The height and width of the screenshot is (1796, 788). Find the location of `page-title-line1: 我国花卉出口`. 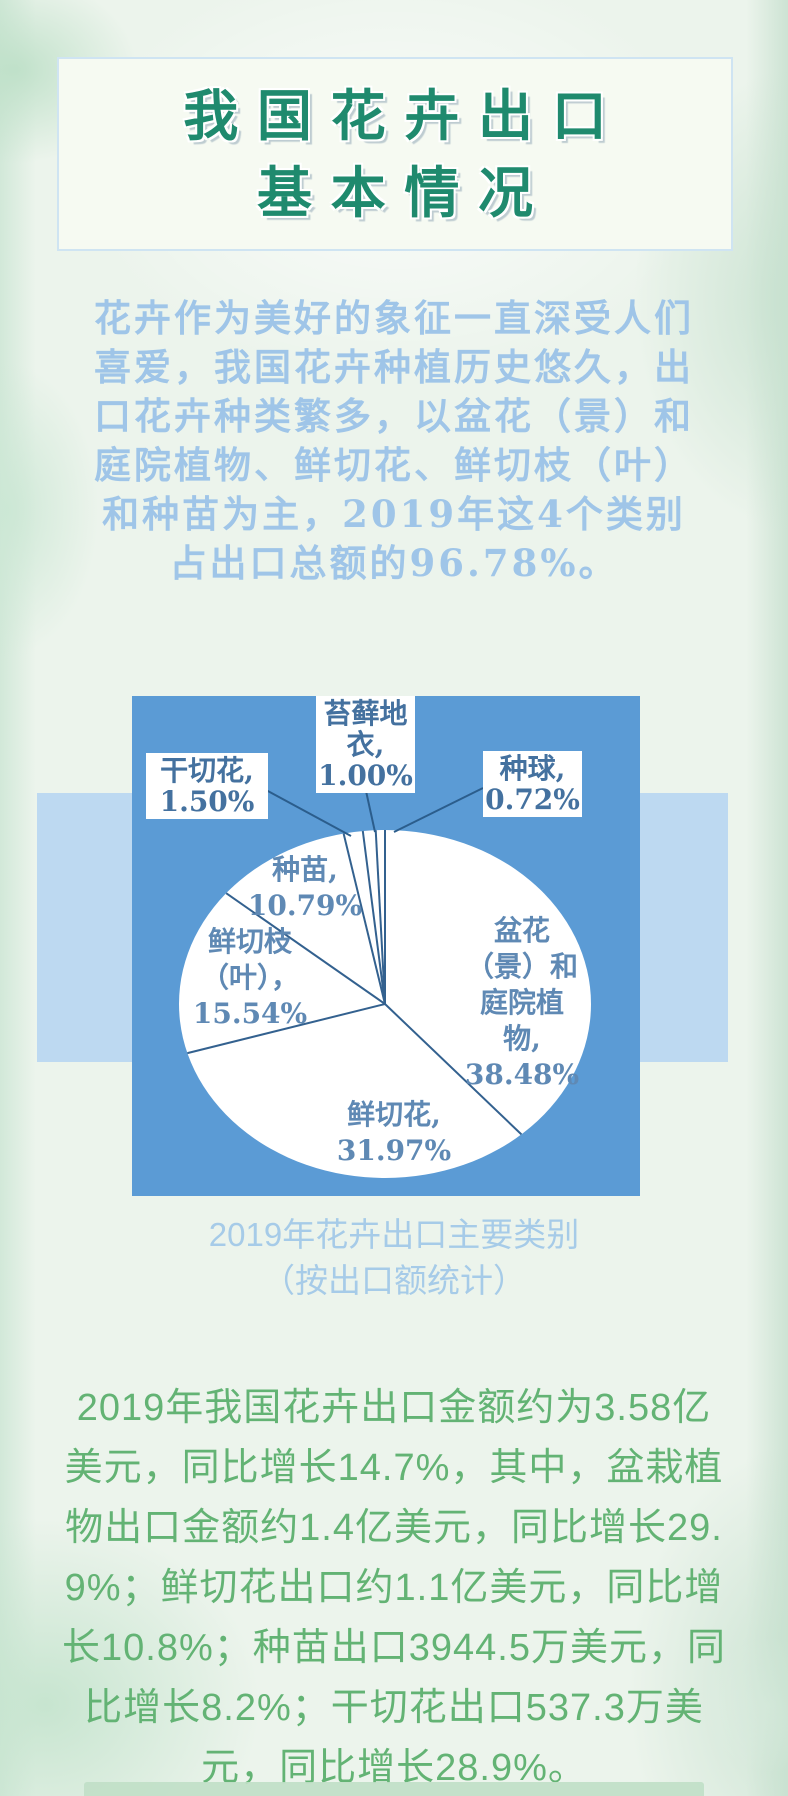

page-title-line1: 我国花卉出口 is located at coordinates (404, 115).